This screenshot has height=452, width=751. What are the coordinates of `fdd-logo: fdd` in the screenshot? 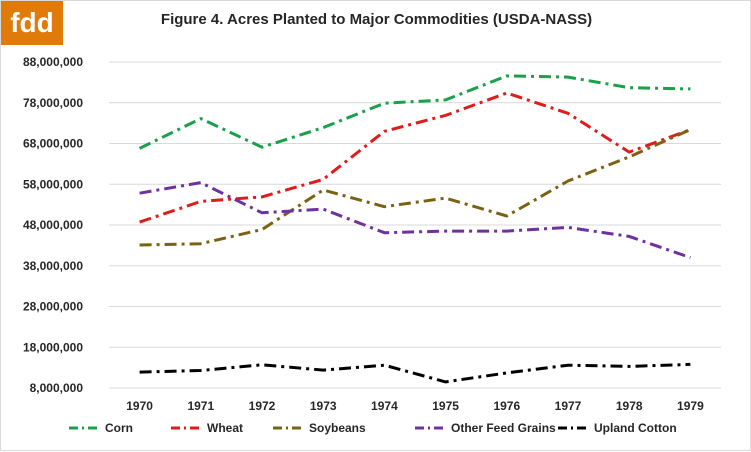 It's located at (32, 23).